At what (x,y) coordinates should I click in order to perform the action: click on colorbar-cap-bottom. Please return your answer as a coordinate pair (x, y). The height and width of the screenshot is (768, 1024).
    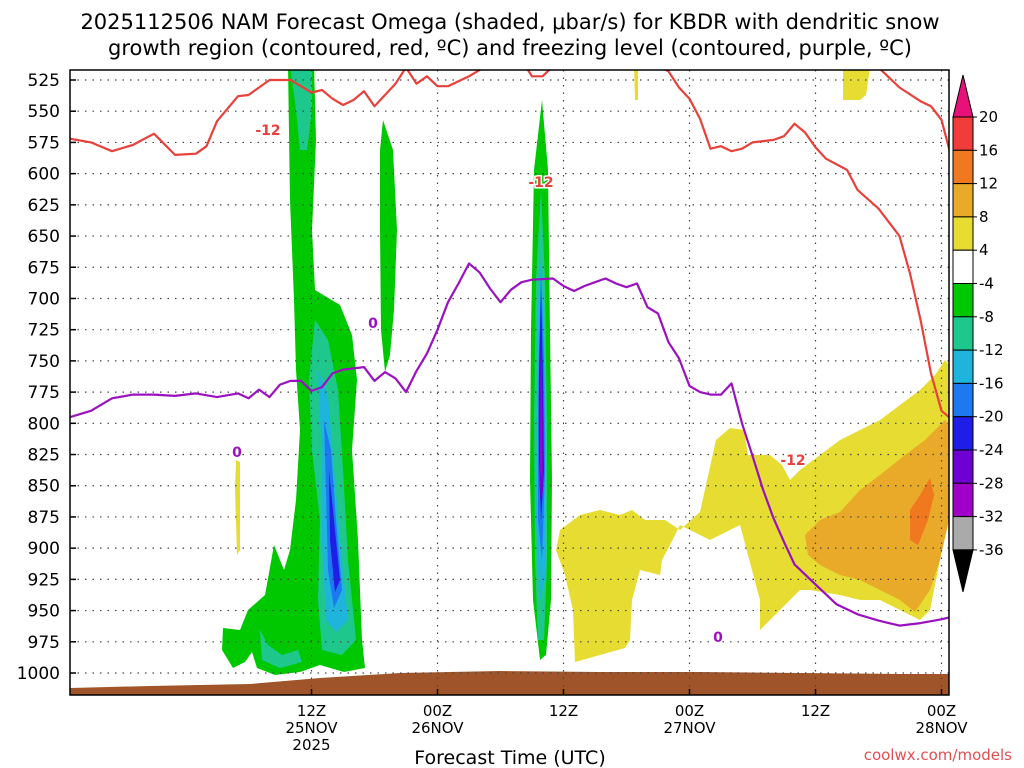
    Looking at the image, I should click on (963, 571).